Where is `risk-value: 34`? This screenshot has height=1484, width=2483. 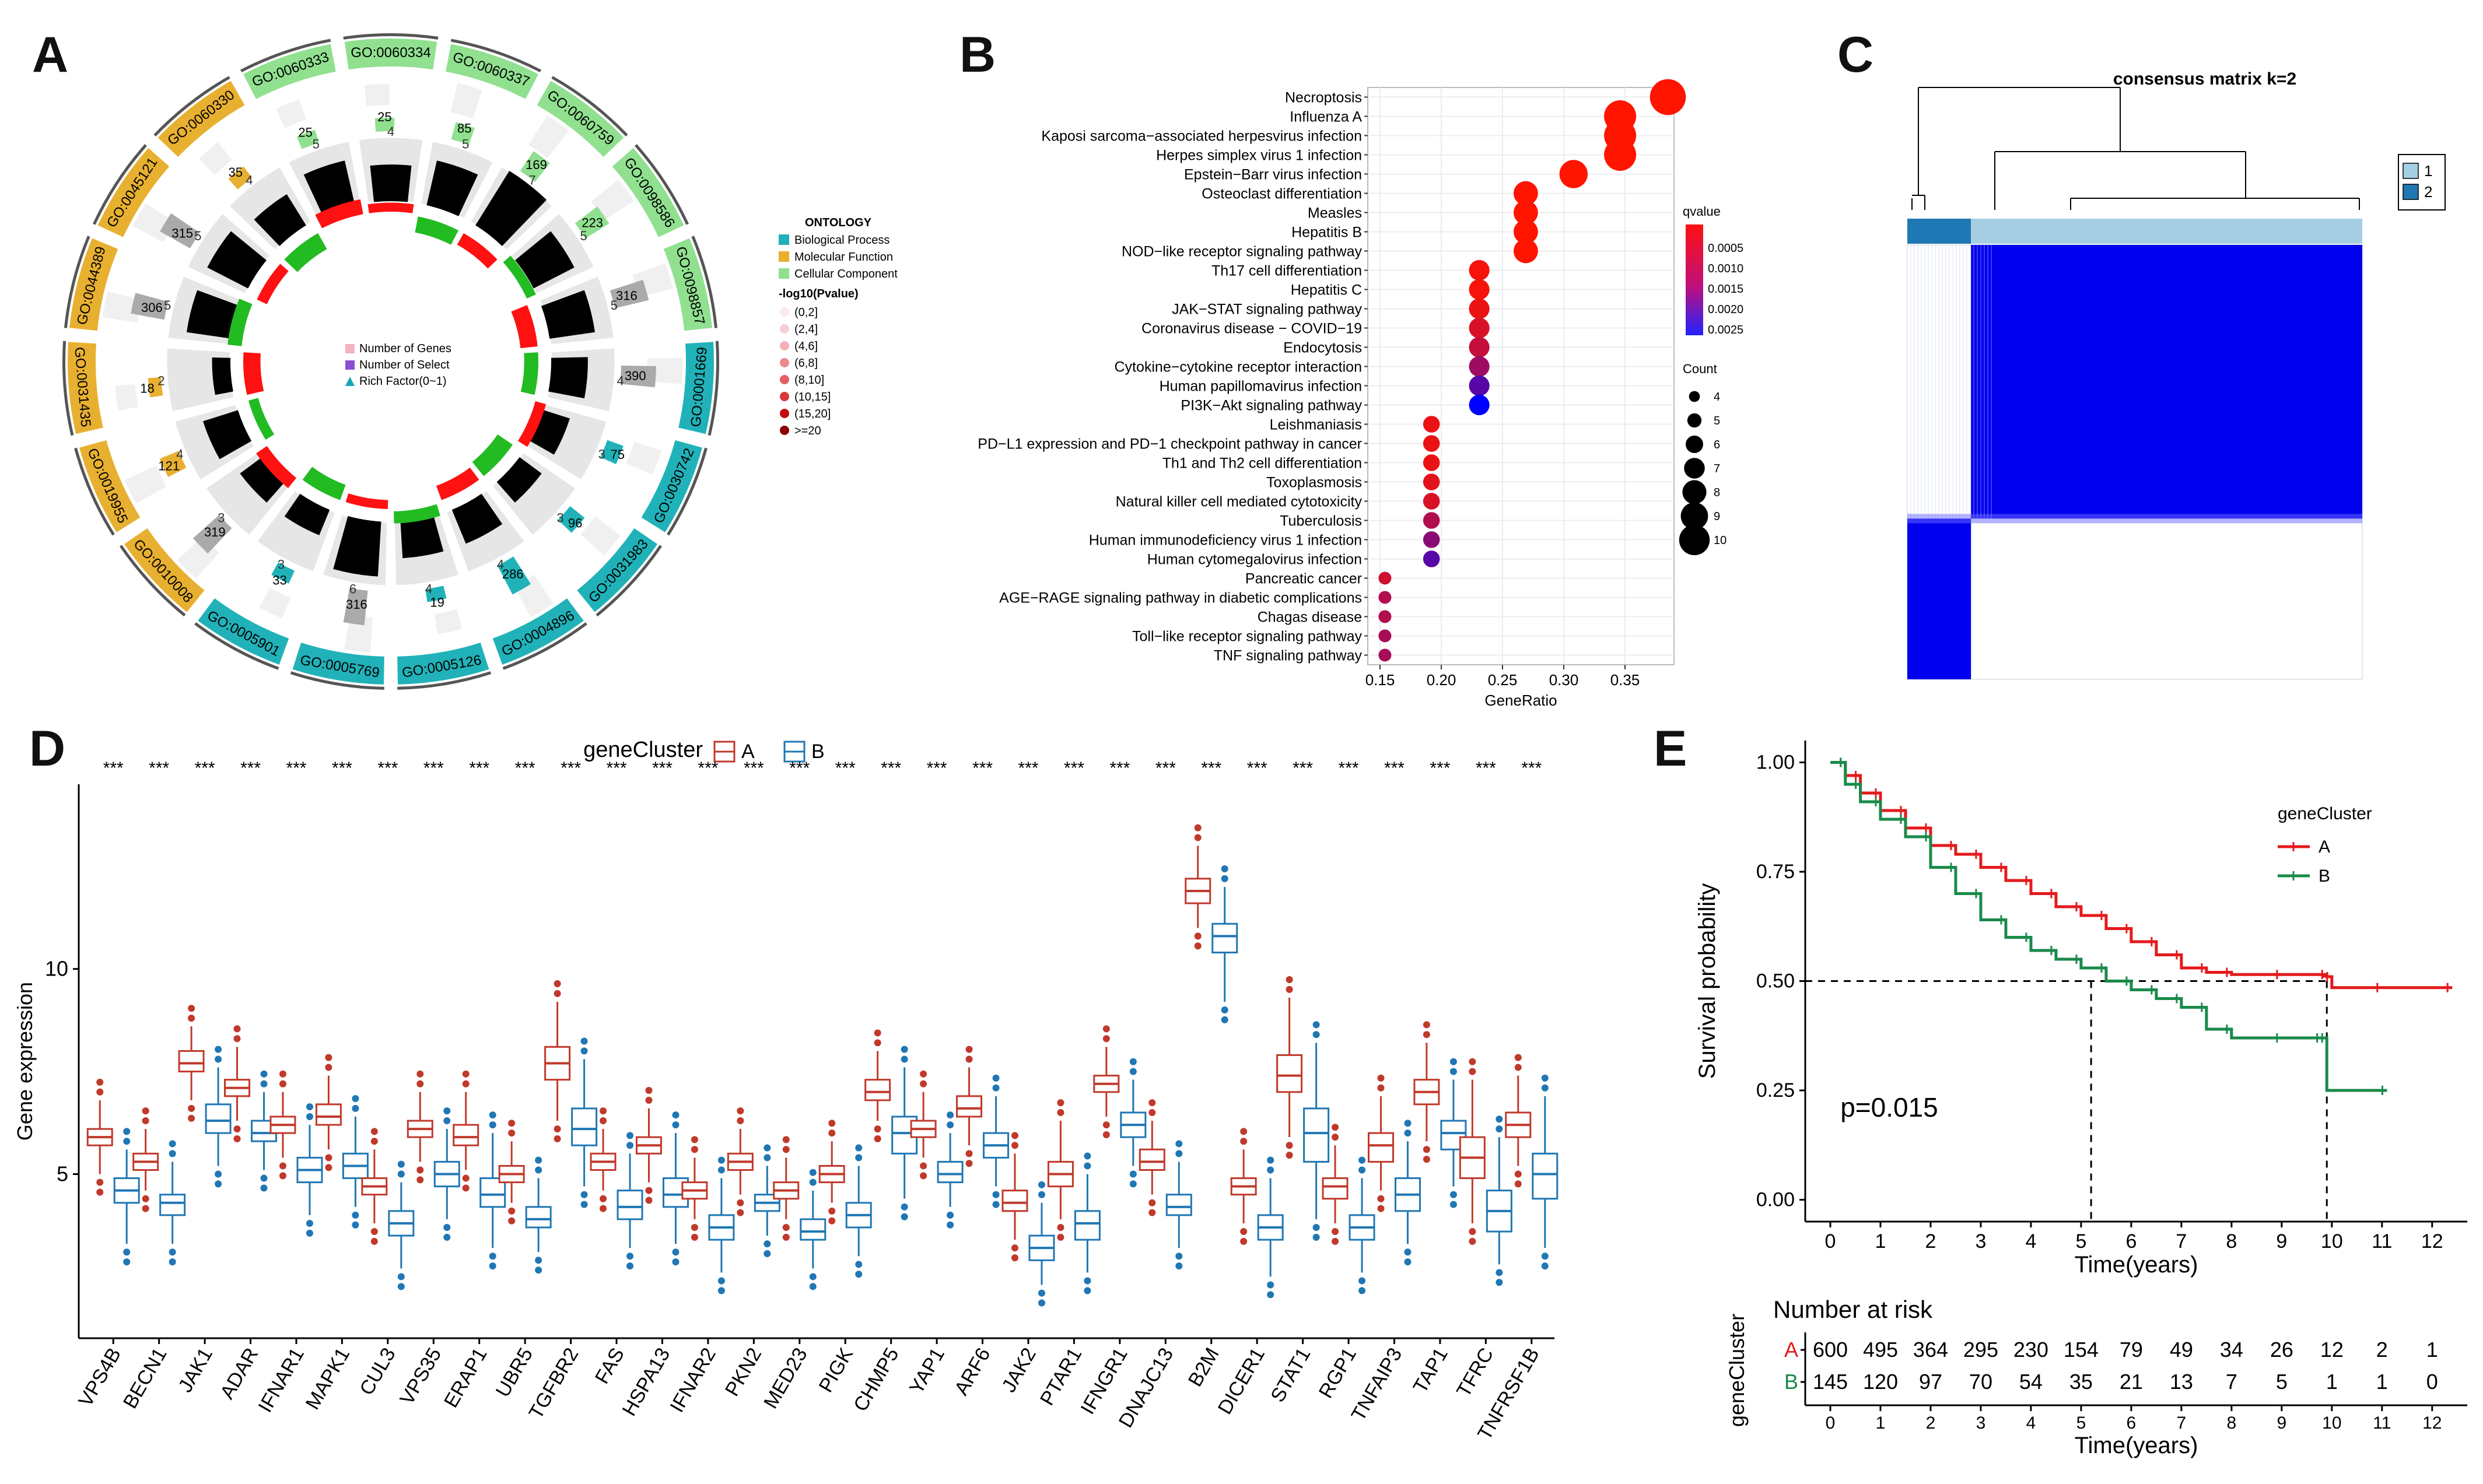 risk-value: 34 is located at coordinates (2231, 1350).